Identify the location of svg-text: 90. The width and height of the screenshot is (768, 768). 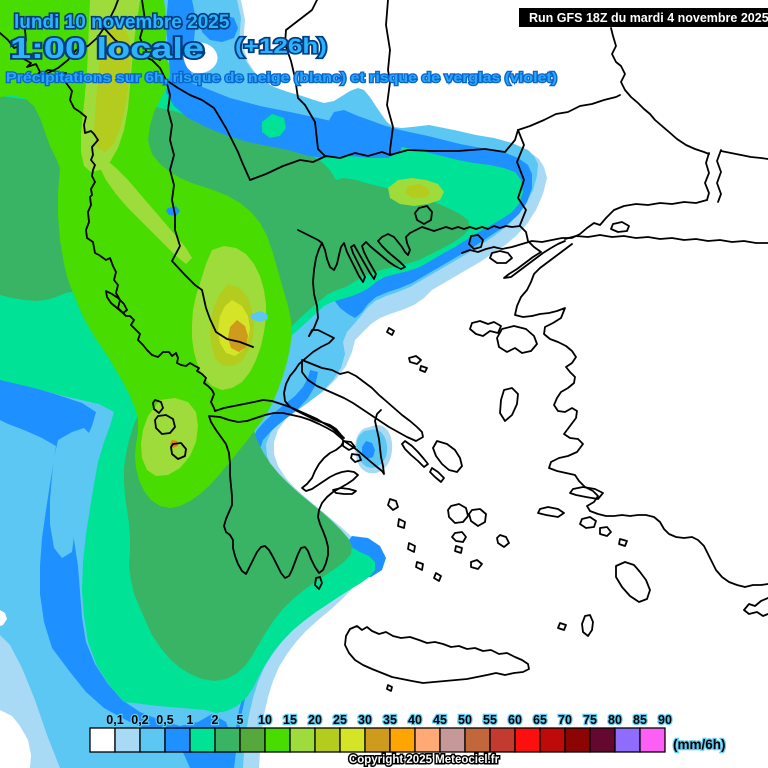
(665, 720).